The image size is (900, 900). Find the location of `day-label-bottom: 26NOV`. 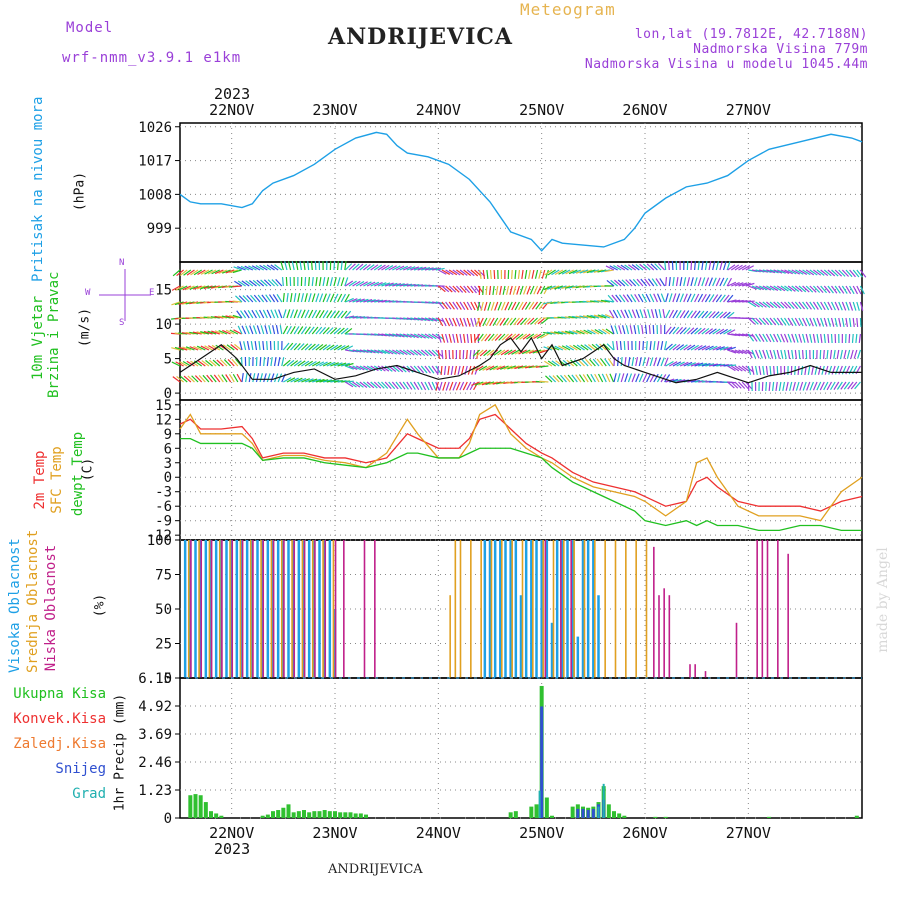

day-label-bottom: 26NOV is located at coordinates (644, 833).